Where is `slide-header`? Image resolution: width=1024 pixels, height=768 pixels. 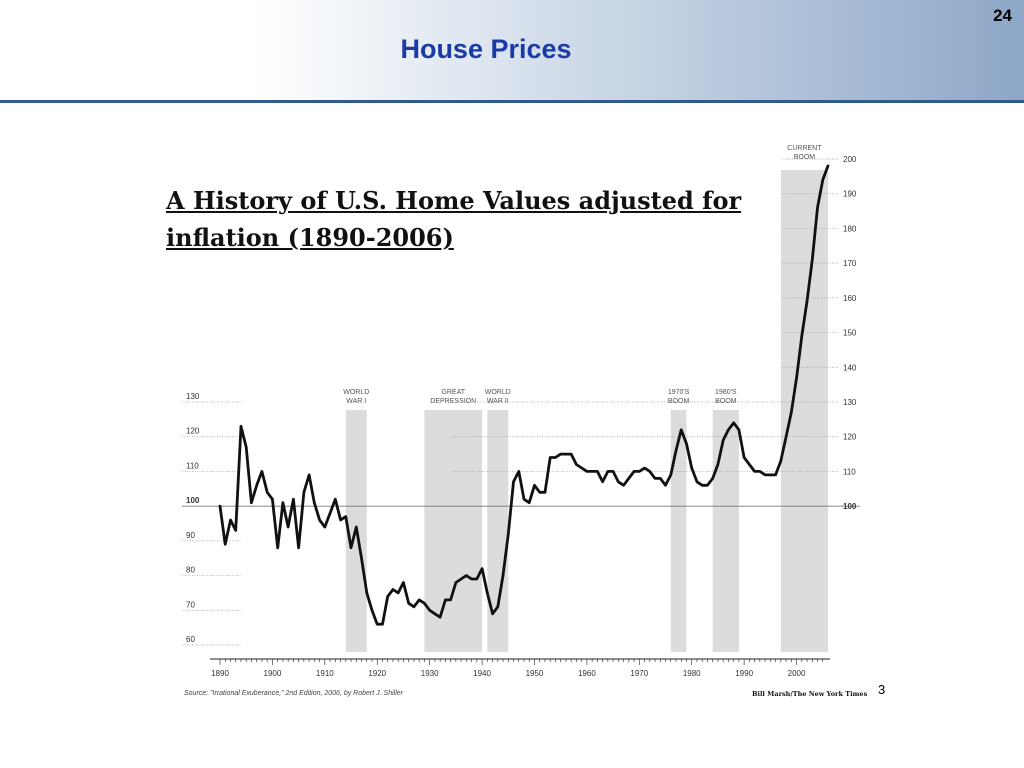
slide-header is located at coordinates (512, 50).